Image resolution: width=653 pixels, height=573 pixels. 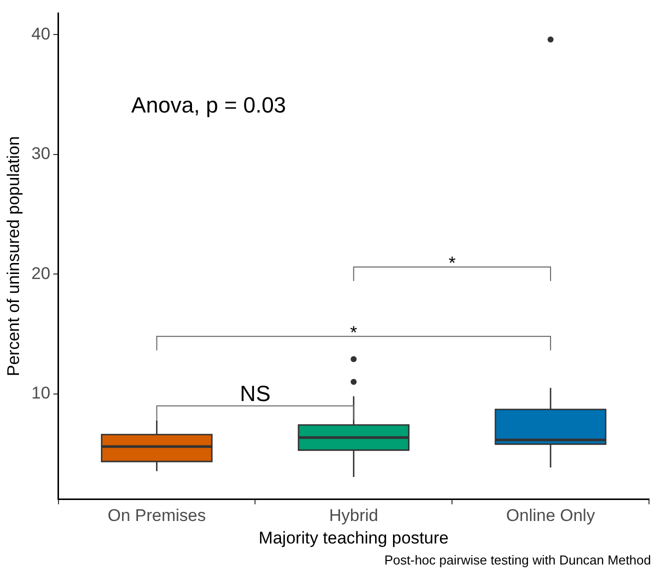 What do you see at coordinates (40, 393) in the screenshot?
I see `y-tick-label: 10` at bounding box center [40, 393].